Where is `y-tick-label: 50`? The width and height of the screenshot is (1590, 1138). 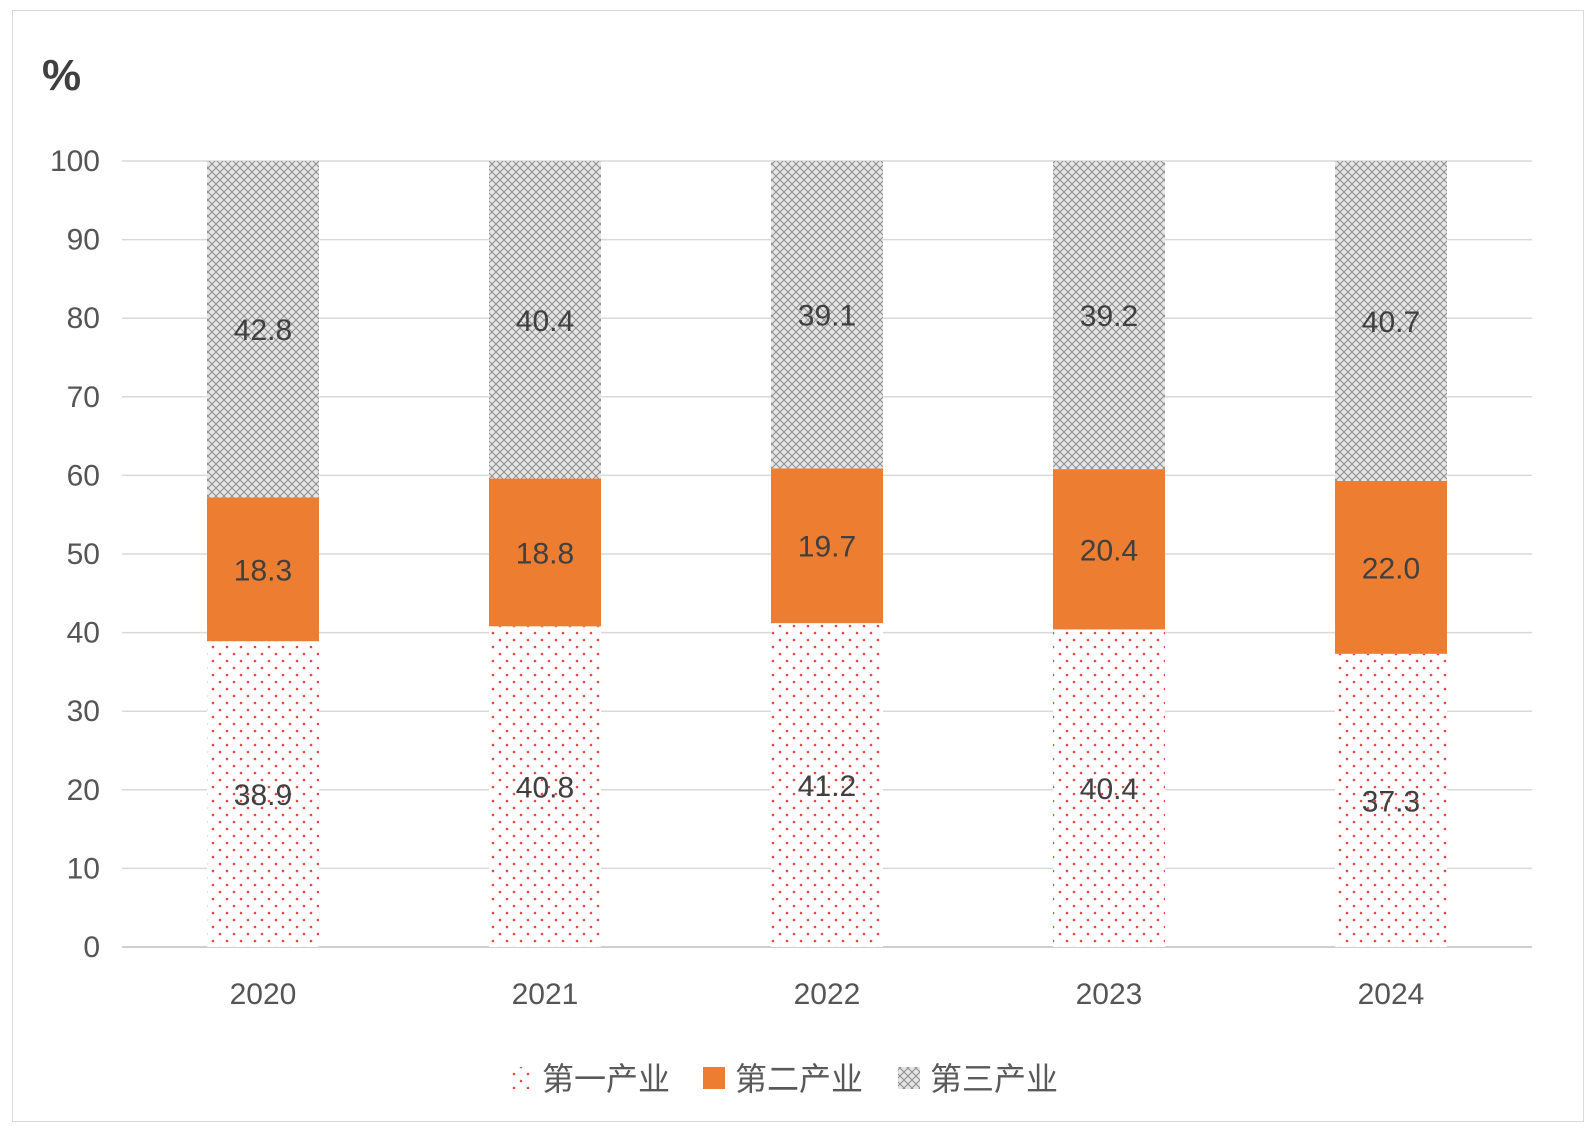 y-tick-label: 50 is located at coordinates (83, 554).